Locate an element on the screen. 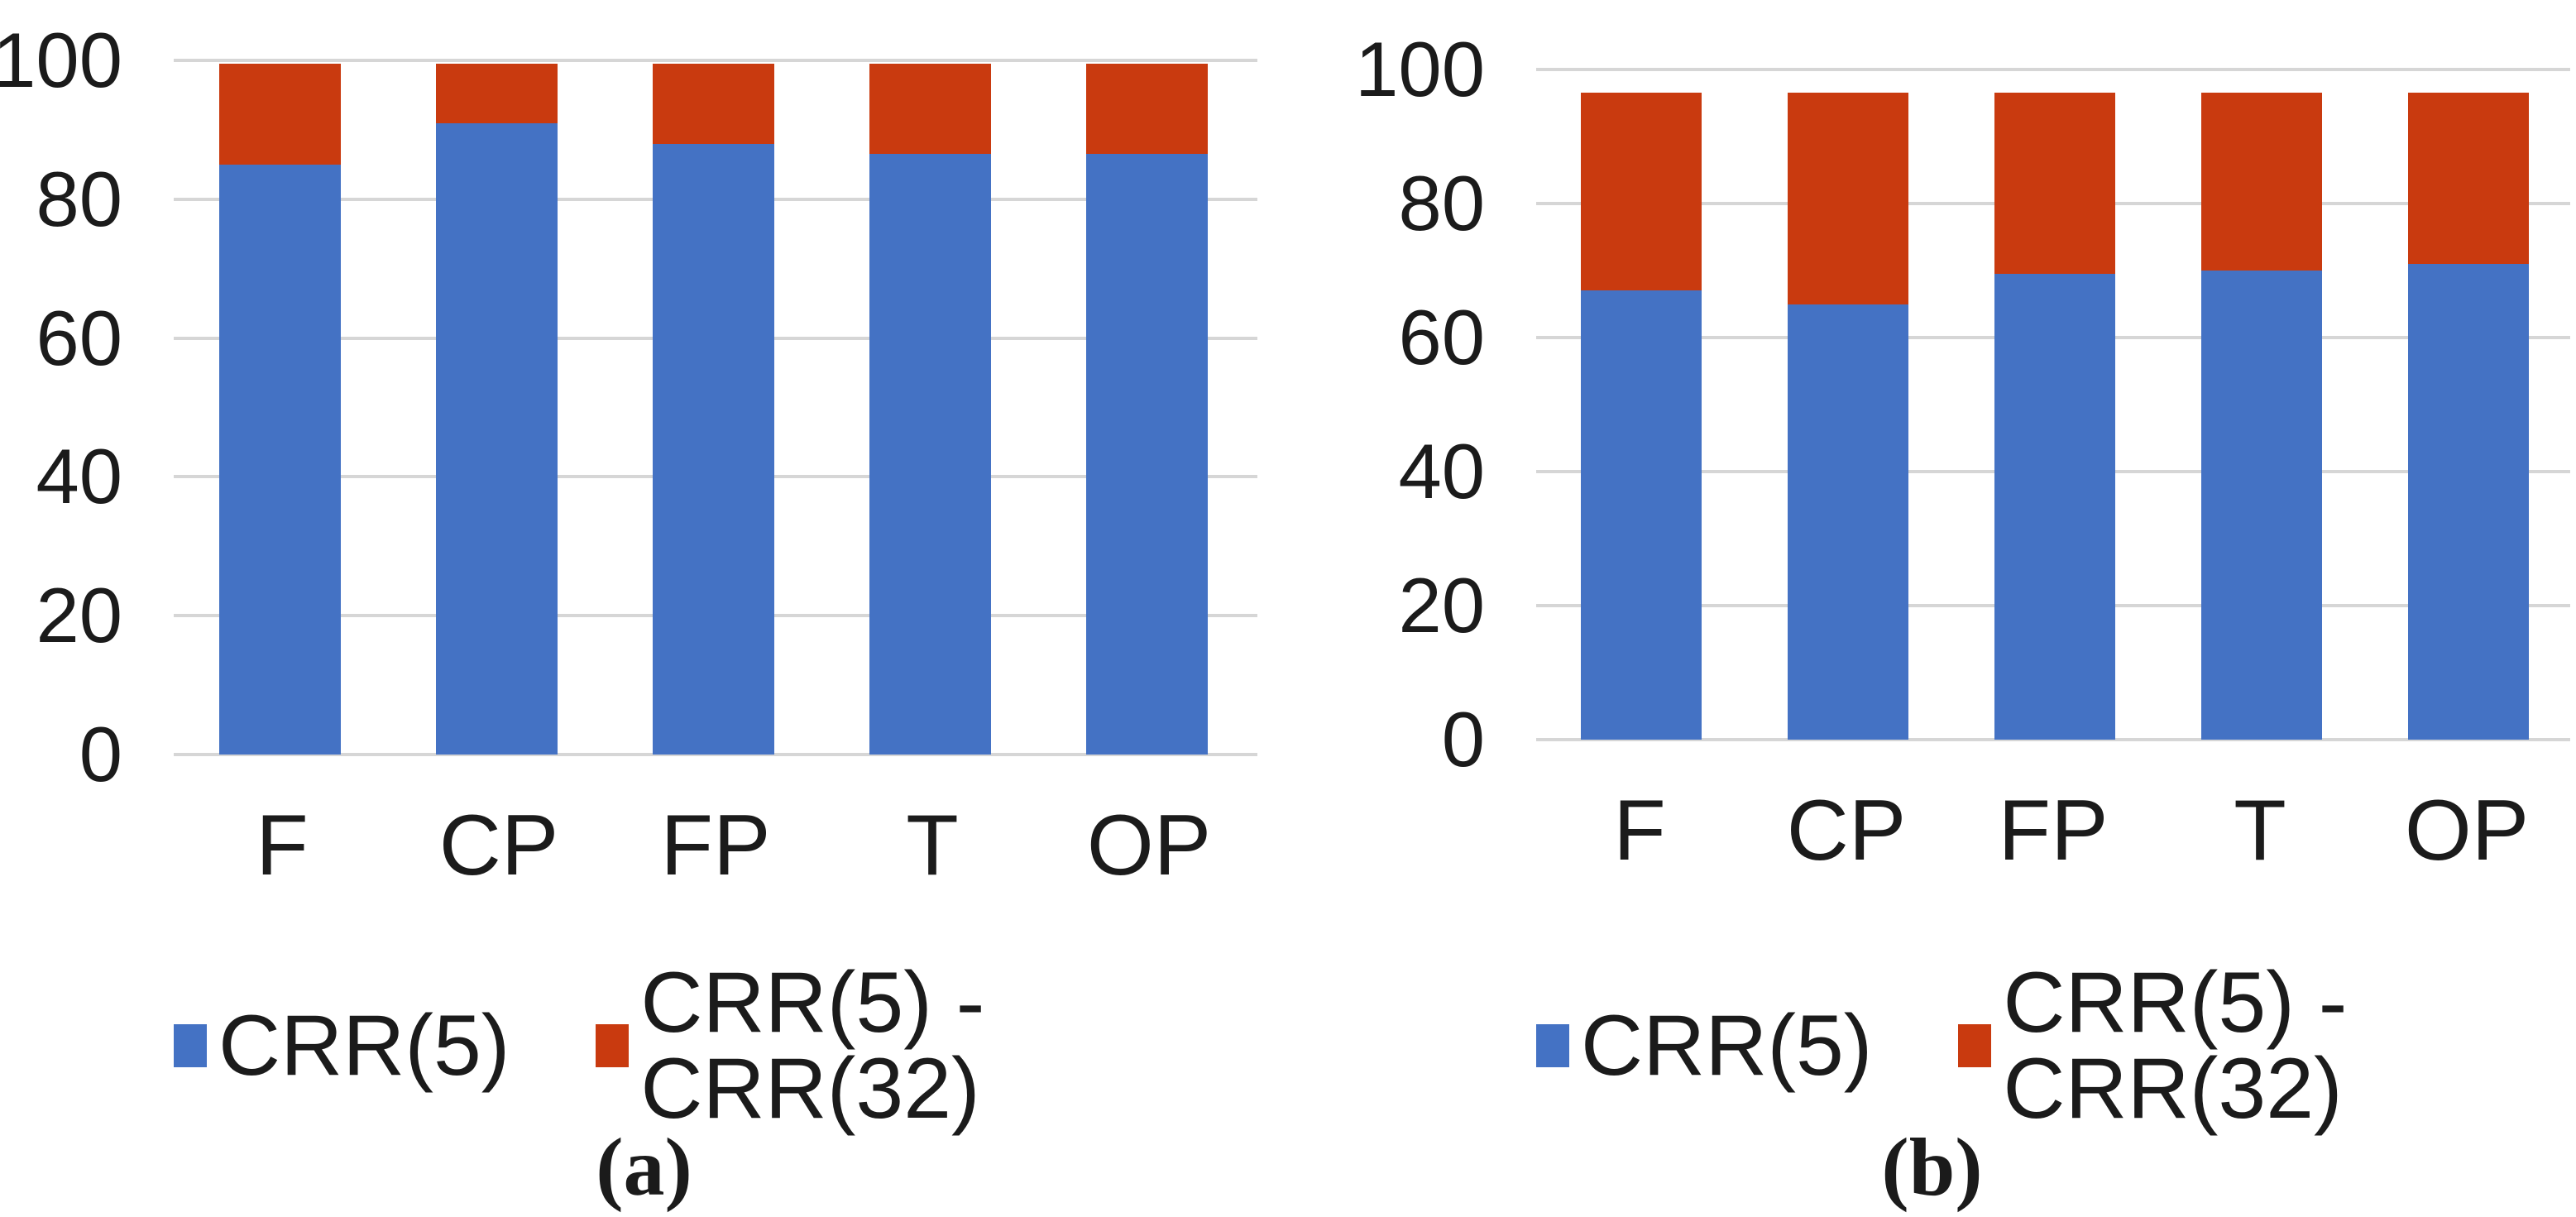  legend-b: CRR(5) CRR(5) - CRR(32) is located at coordinates (2053, 1046).